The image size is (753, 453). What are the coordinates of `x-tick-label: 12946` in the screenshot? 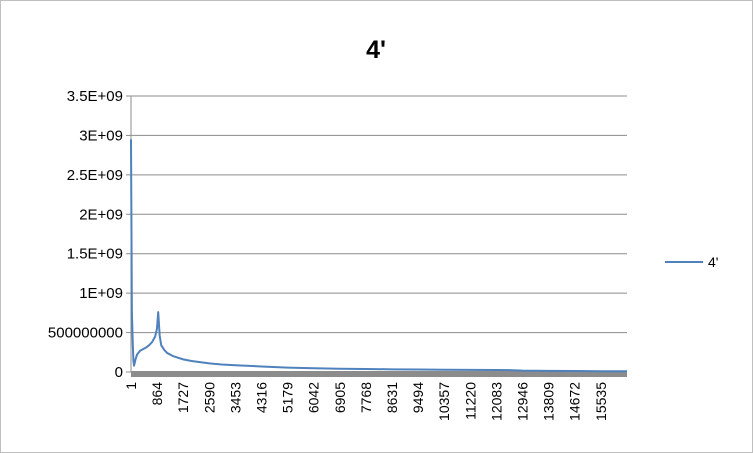 It's located at (523, 401).